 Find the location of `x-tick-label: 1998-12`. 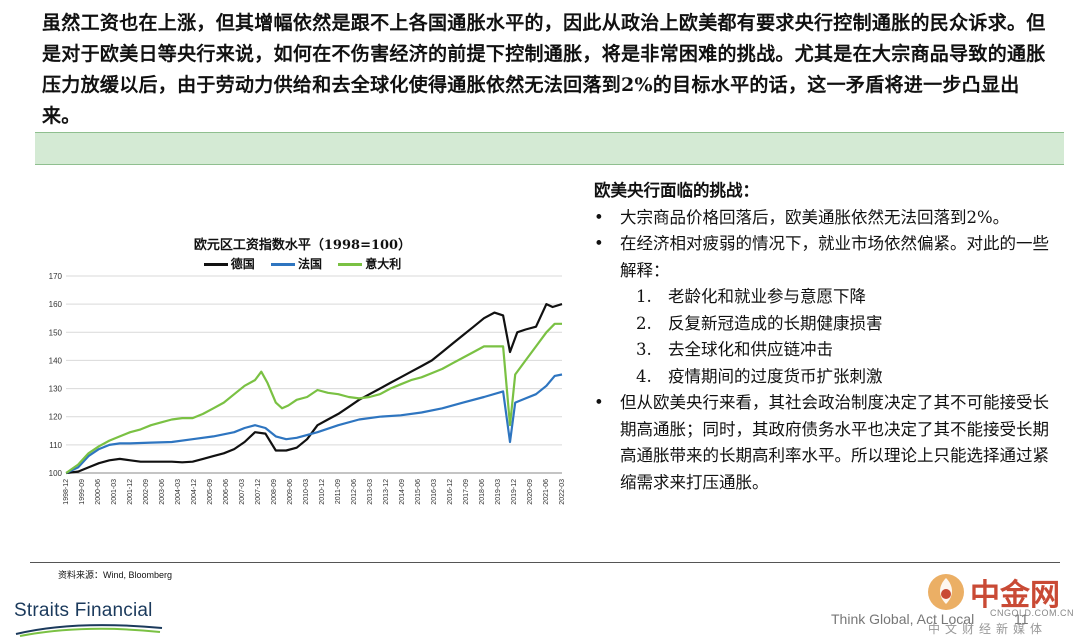

x-tick-label: 1998-12 is located at coordinates (66, 492).